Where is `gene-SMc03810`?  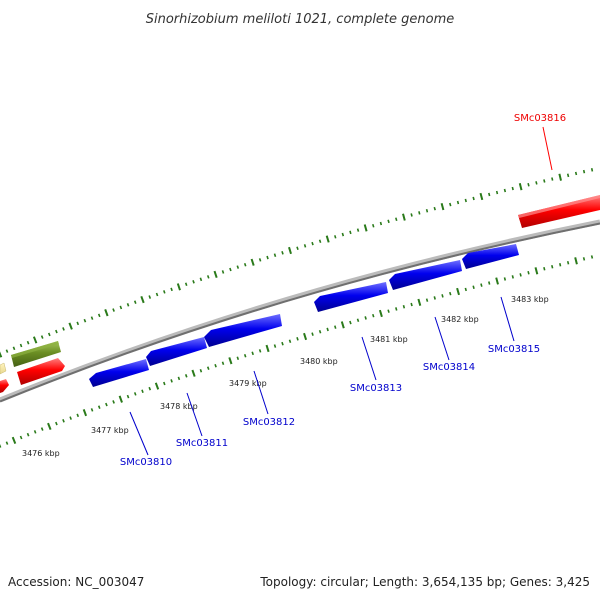 gene-SMc03810 is located at coordinates (119, 373).